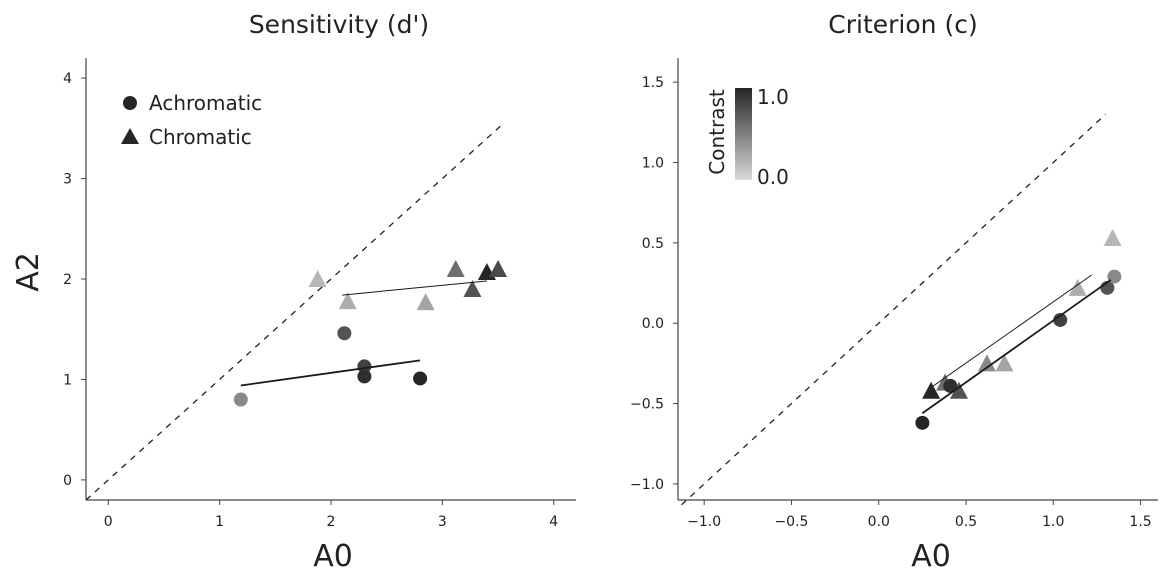  What do you see at coordinates (653, 83) in the screenshot?
I see `y-tick-label: 1.5` at bounding box center [653, 83].